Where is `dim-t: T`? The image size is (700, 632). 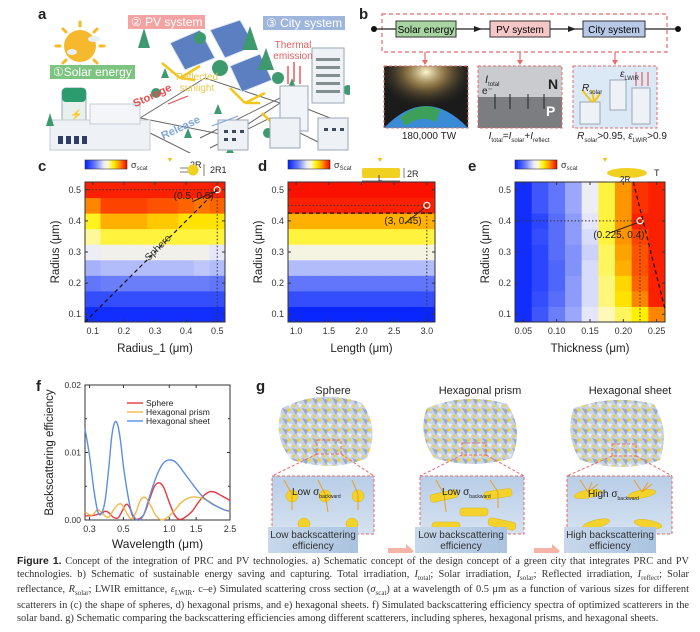 dim-t: T is located at coordinates (657, 173).